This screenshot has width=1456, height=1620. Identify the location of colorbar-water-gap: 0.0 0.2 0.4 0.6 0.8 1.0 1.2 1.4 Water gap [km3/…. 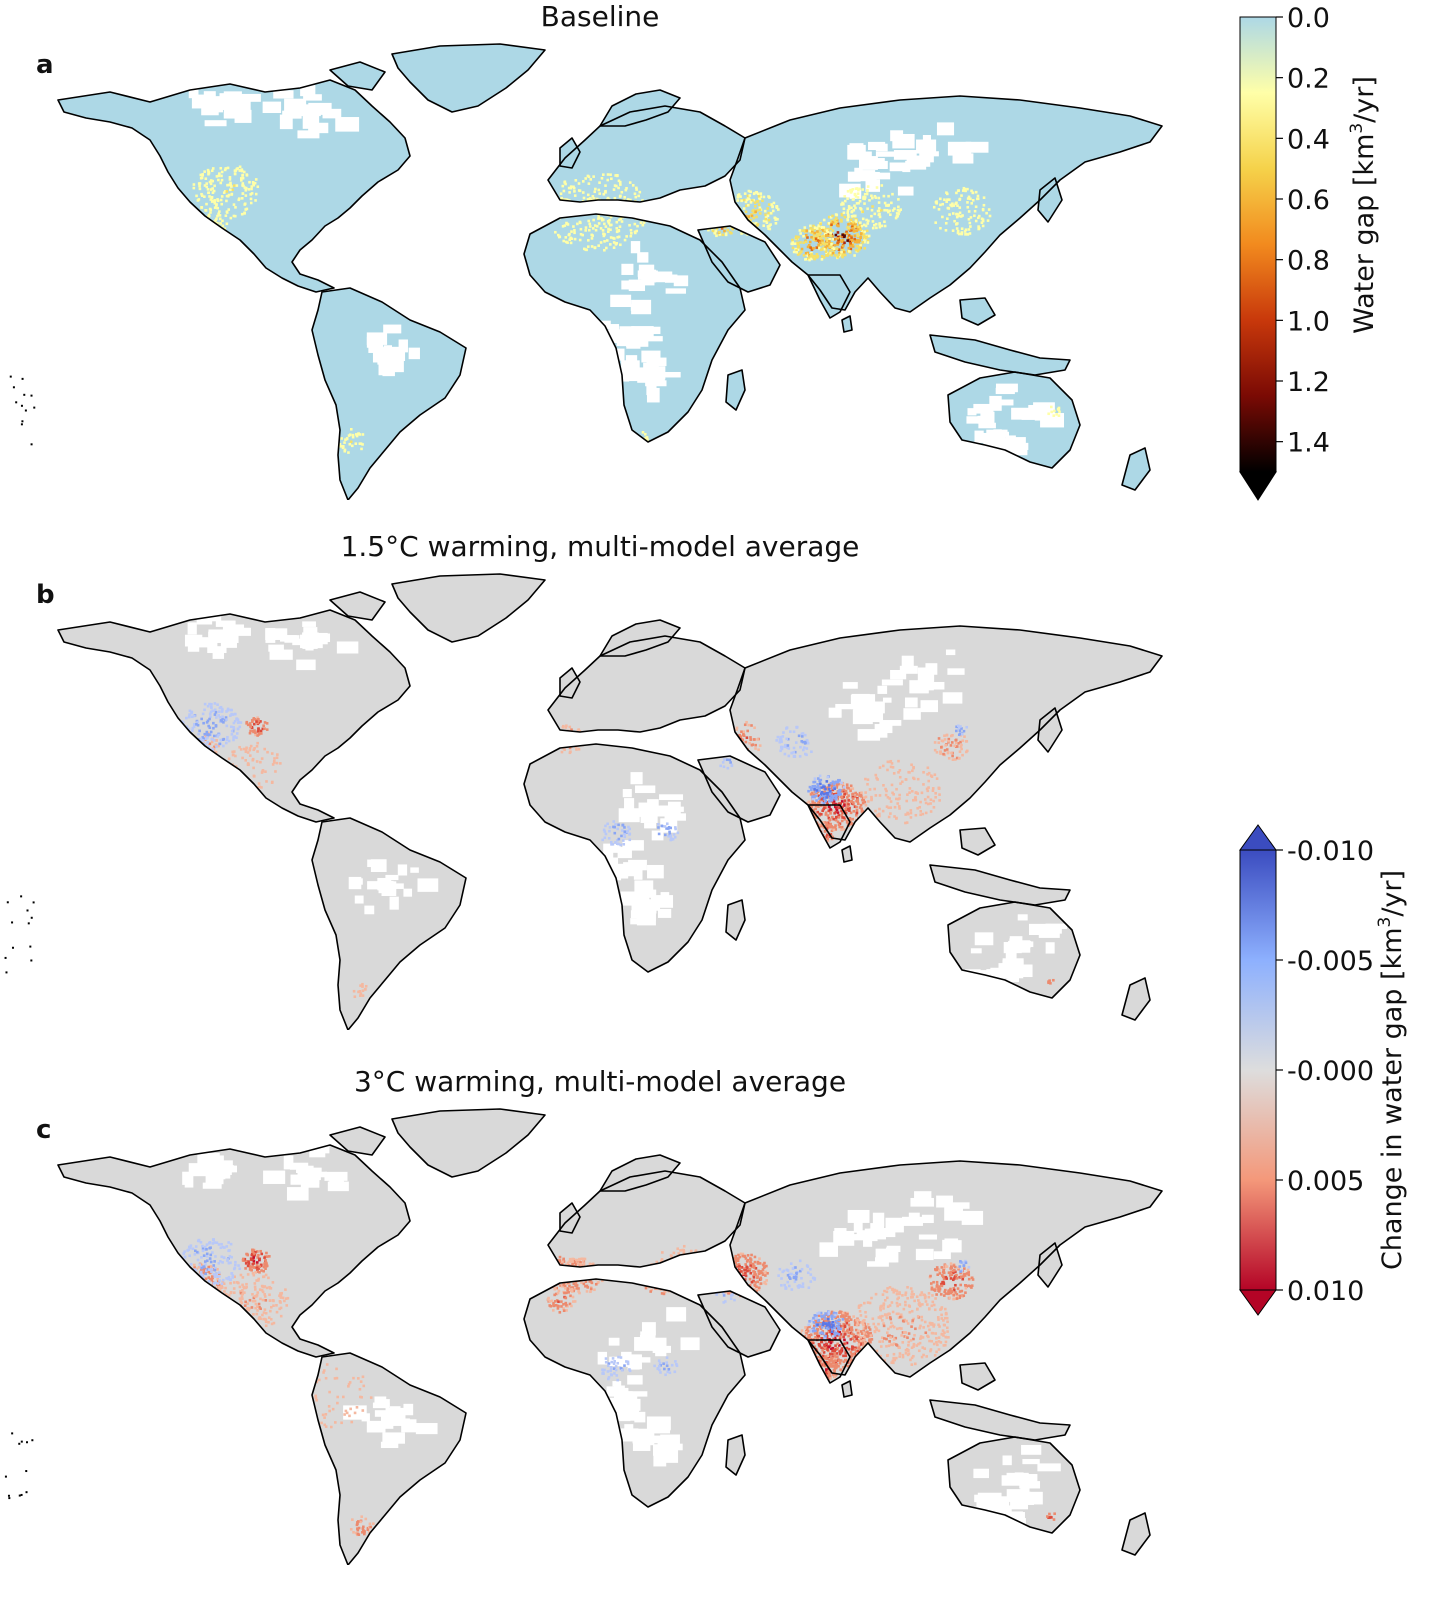
(1309, 253).